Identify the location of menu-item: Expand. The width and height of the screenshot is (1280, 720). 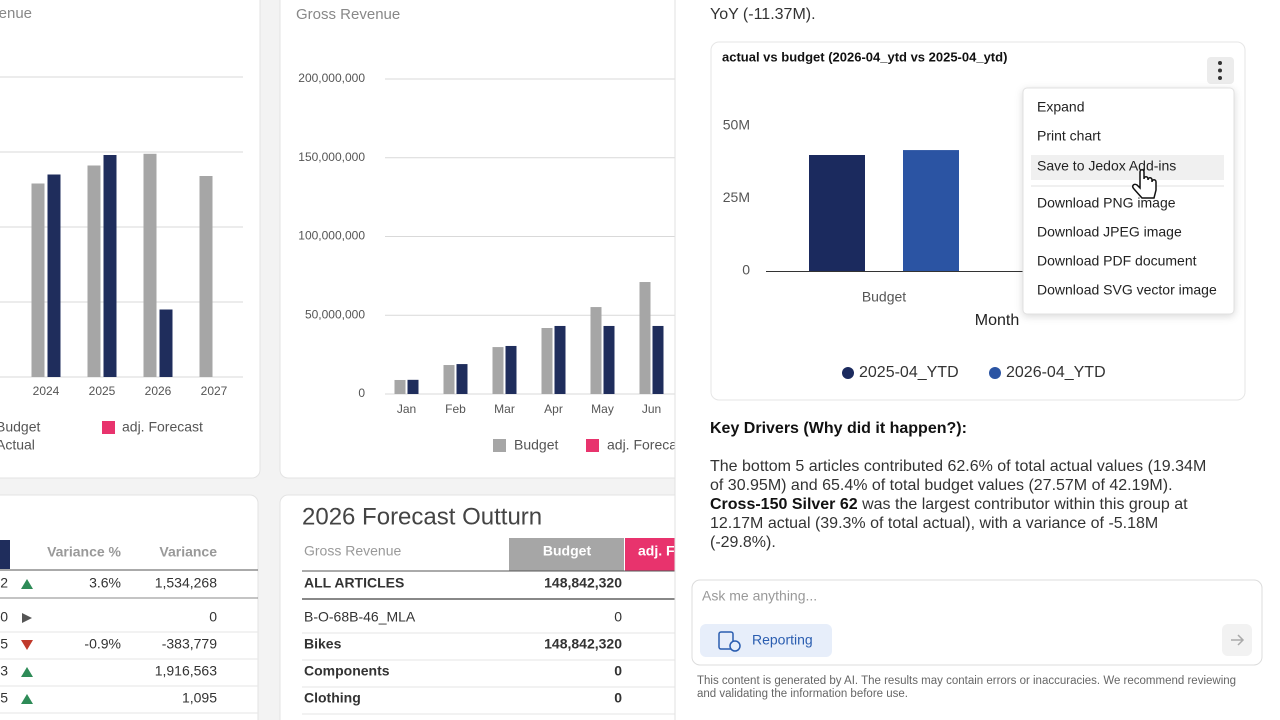
(1060, 107).